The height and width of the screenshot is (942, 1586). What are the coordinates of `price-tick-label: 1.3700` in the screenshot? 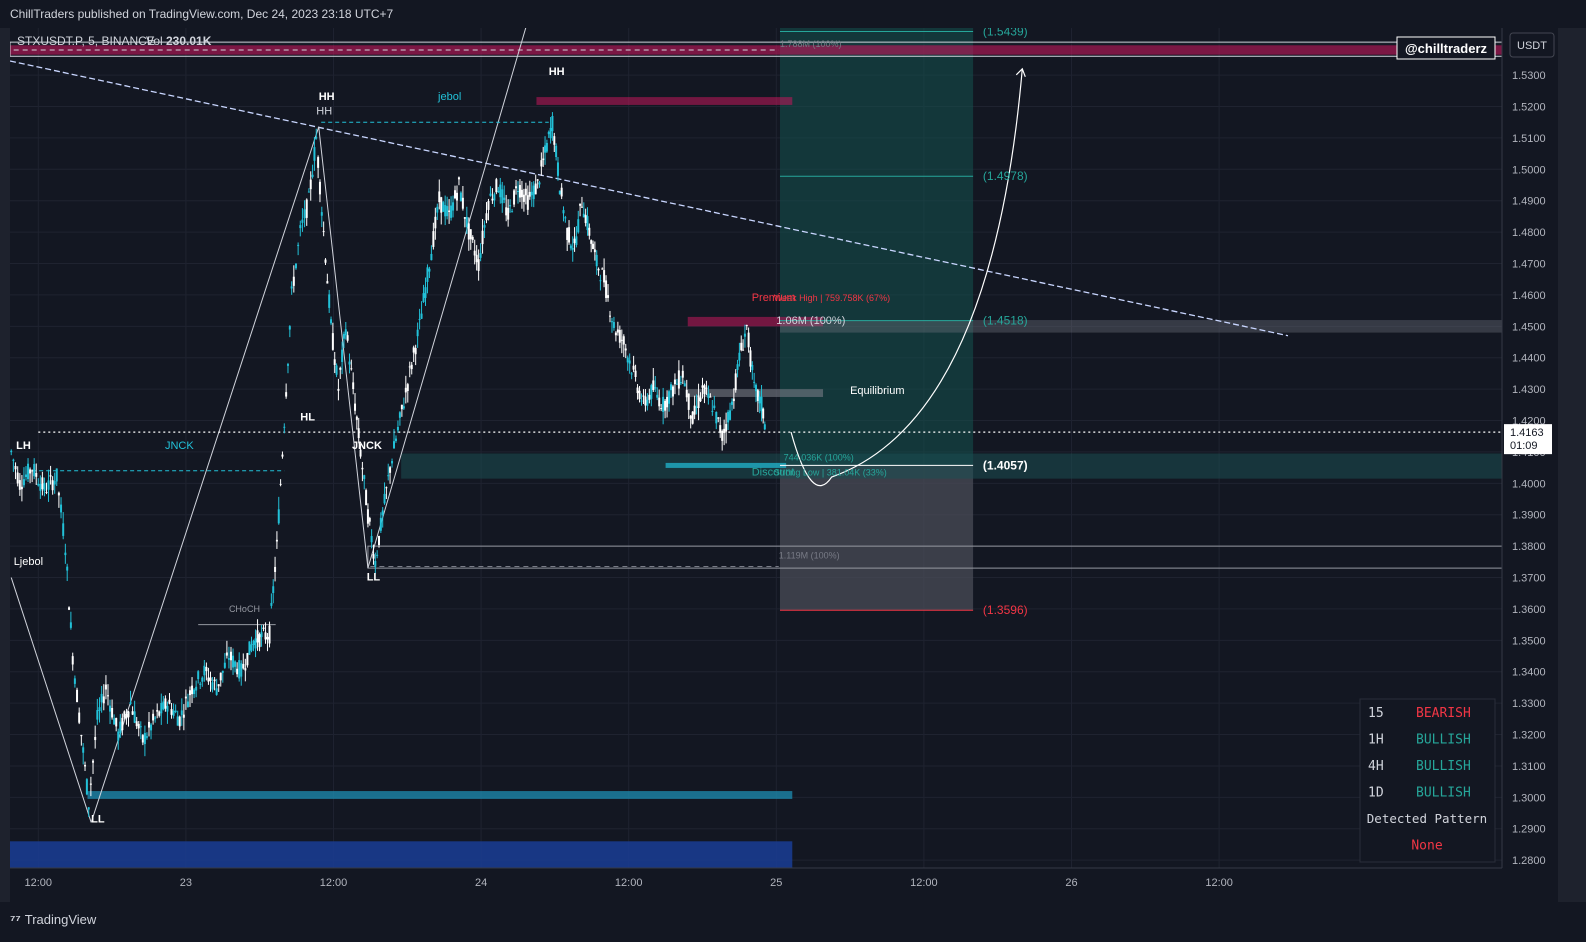 It's located at (1529, 579).